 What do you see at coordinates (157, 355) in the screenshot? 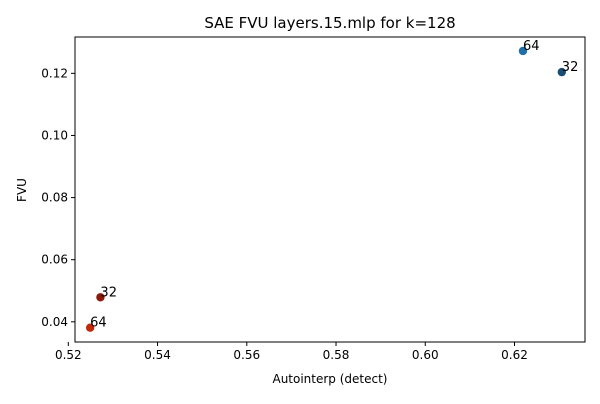
I see `x-tick-label: 0.54` at bounding box center [157, 355].